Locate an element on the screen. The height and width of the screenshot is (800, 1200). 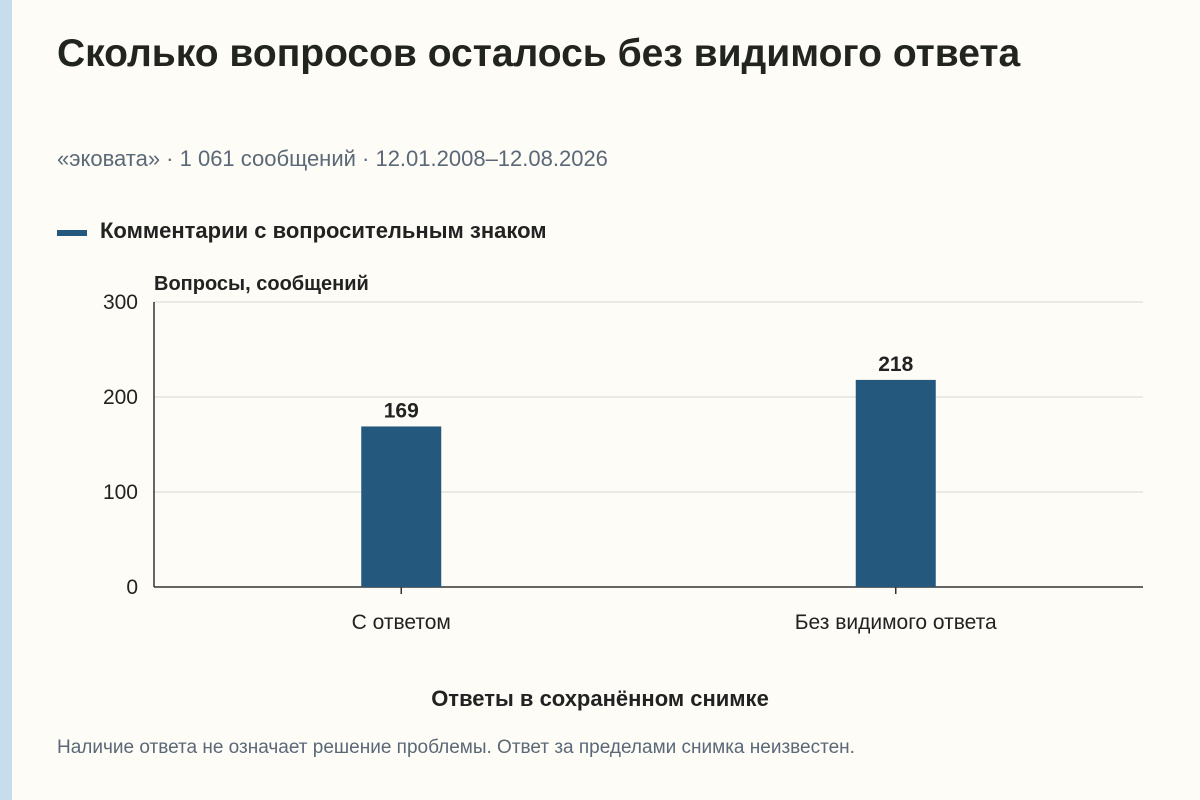
y-tick-label: 300 is located at coordinates (120, 302).